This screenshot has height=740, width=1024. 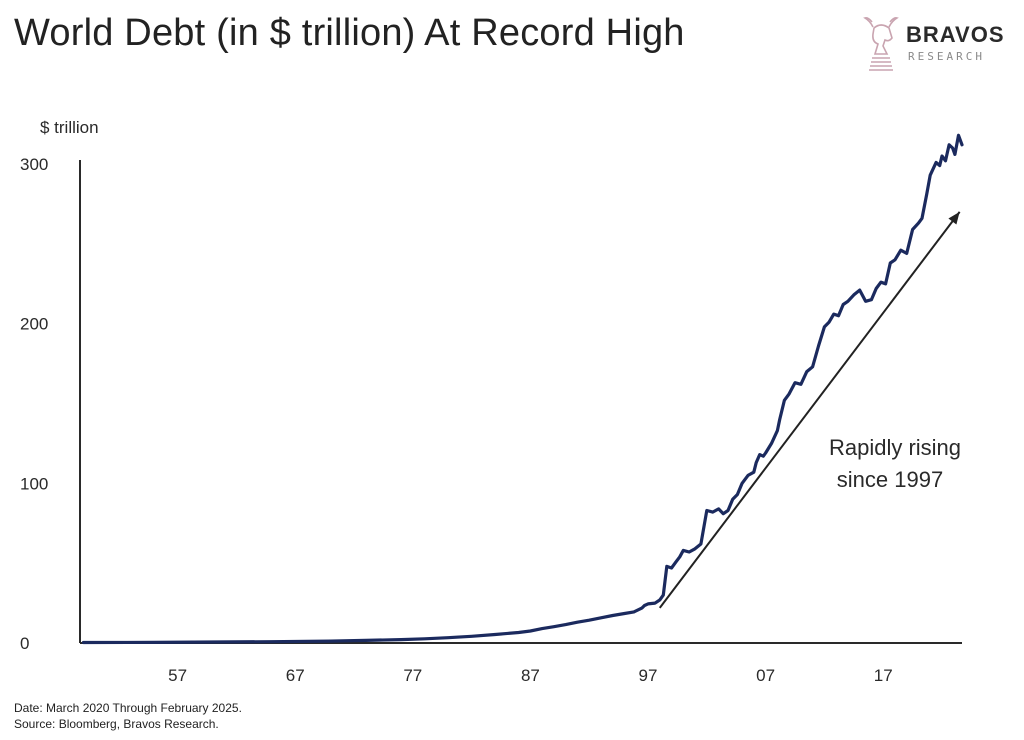 I want to click on y-axis-unit-label: $ trillion, so click(x=69, y=127).